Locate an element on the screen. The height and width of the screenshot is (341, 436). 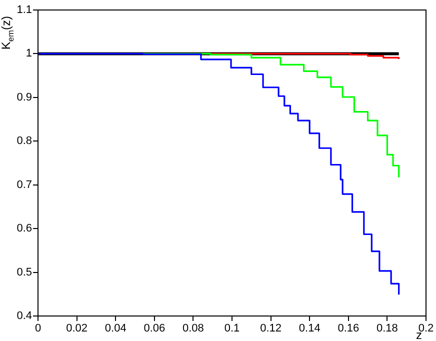
x-tick-label: 0.06 is located at coordinates (155, 328).